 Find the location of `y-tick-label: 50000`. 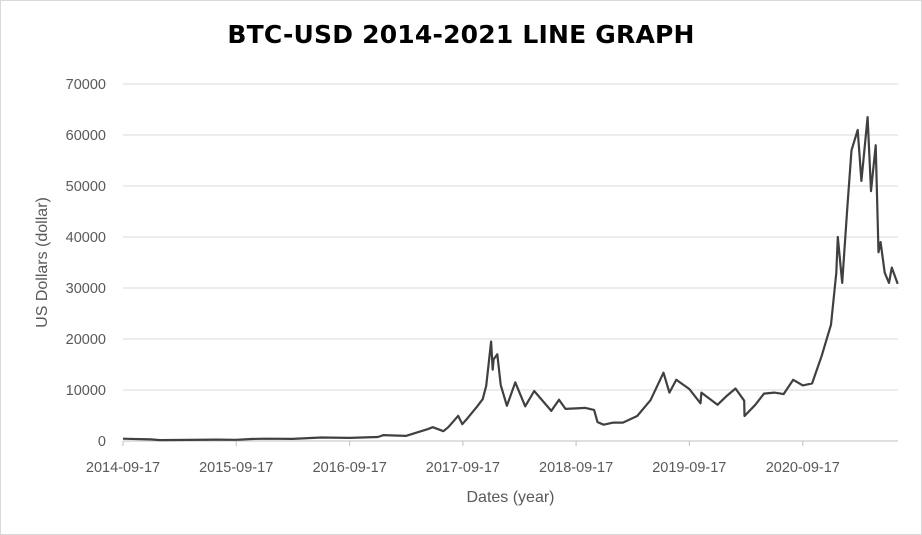

y-tick-label: 50000 is located at coordinates (86, 187).